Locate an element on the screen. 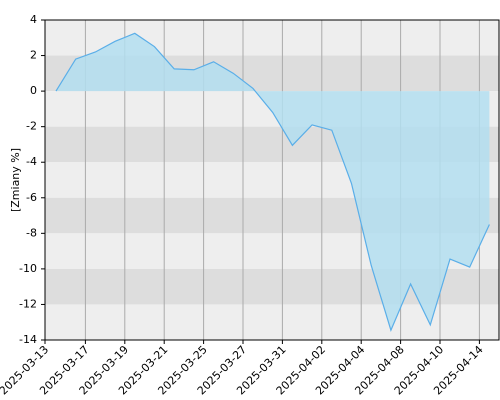 The height and width of the screenshot is (400, 500). y-tick-label: -10 is located at coordinates (28, 268).